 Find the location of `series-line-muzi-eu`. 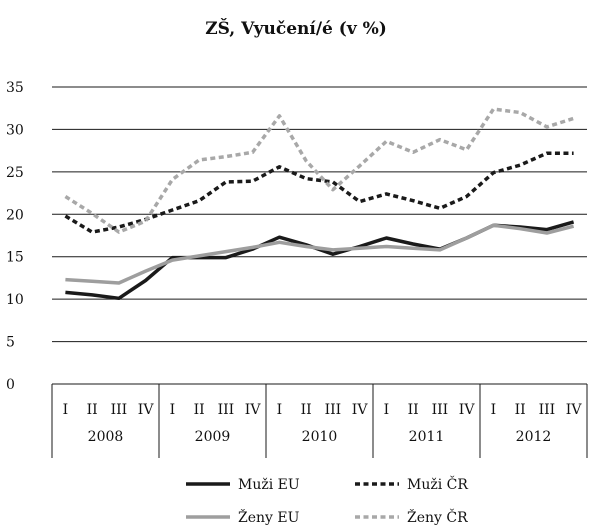

series-line-muzi-eu is located at coordinates (320, 260).